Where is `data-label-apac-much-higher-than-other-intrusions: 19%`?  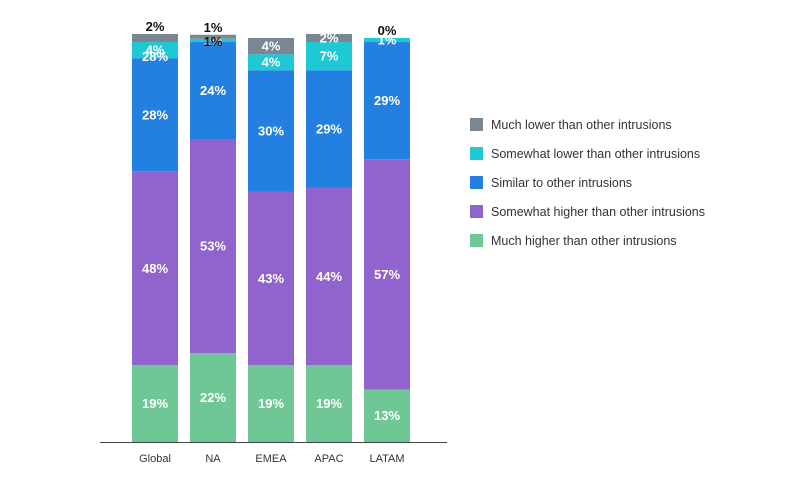 data-label-apac-much-higher-than-other-intrusions: 19% is located at coordinates (329, 403).